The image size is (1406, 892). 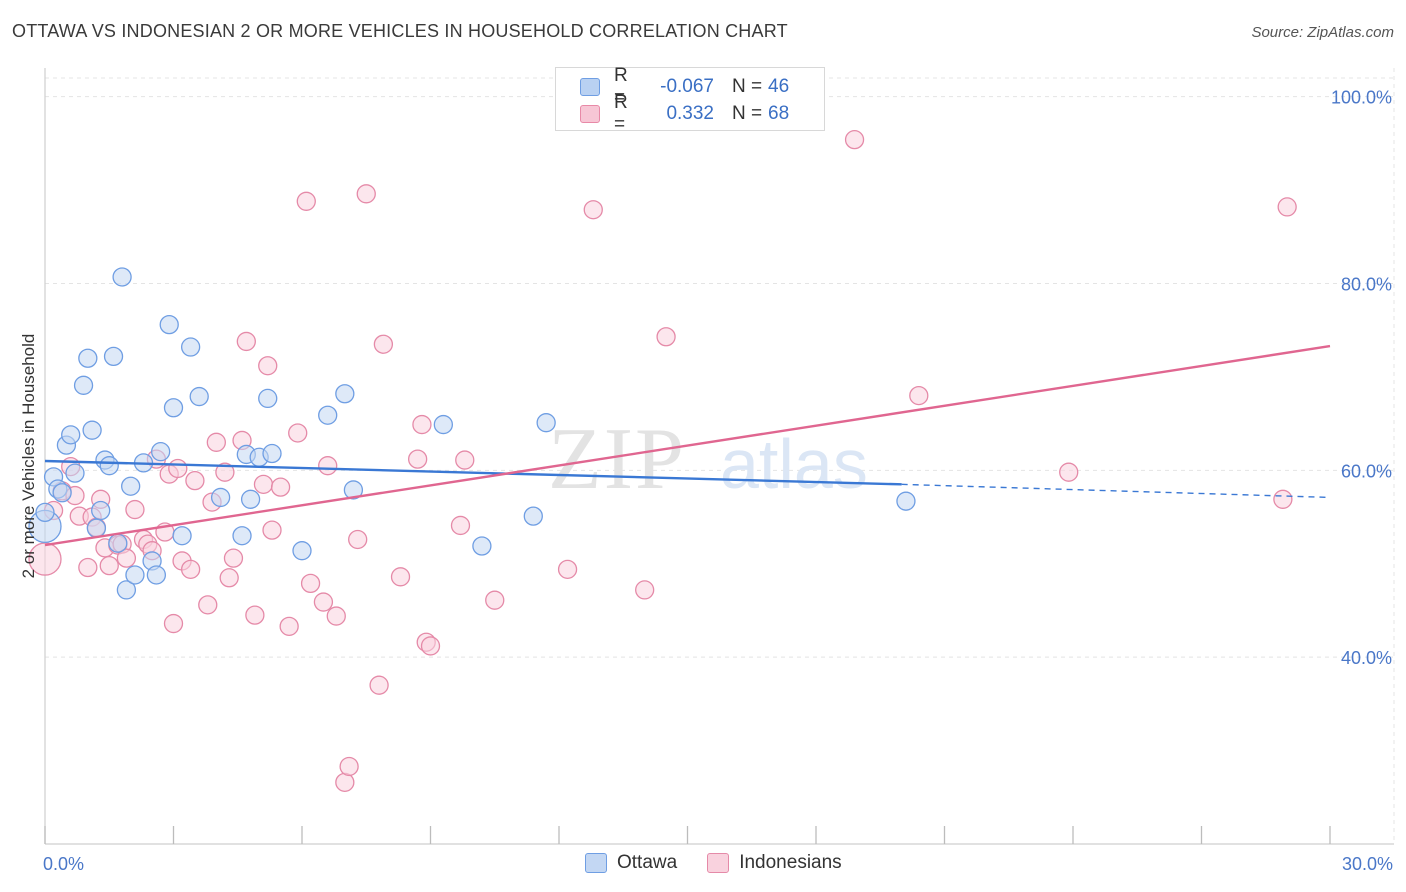 What do you see at coordinates (718, 863) in the screenshot?
I see `bottom-legend-swatch-indonesians` at bounding box center [718, 863].